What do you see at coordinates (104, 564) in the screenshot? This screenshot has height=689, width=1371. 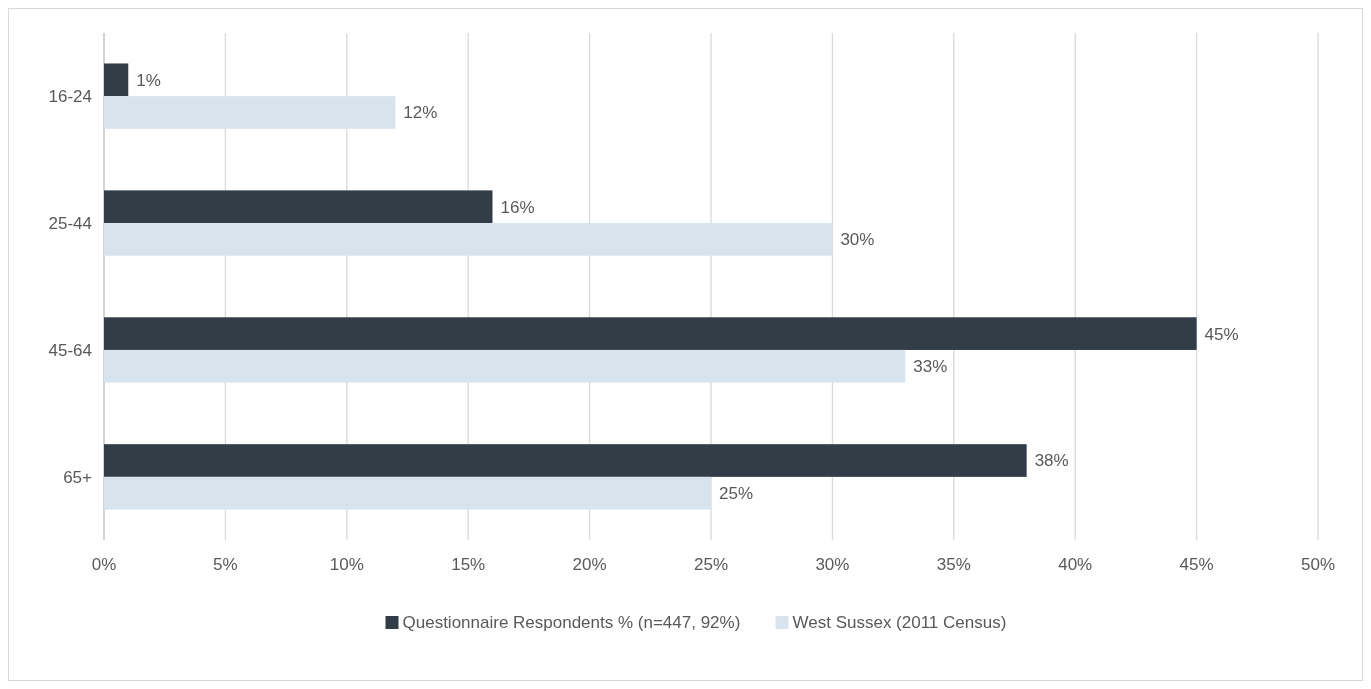 I see `x-tick-label: 0%` at bounding box center [104, 564].